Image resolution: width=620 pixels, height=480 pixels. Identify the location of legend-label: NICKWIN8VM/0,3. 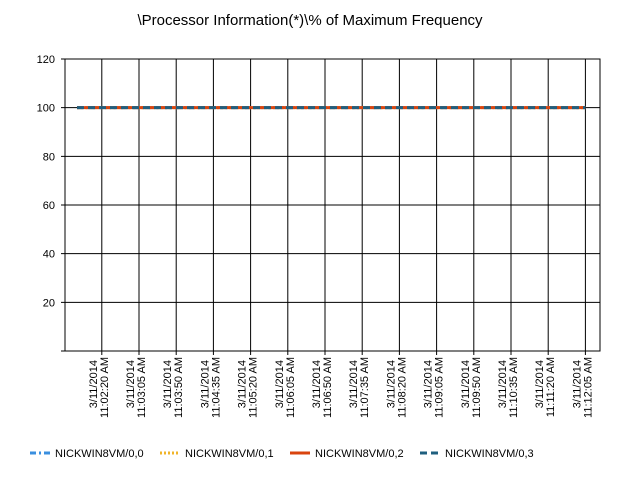
(489, 454).